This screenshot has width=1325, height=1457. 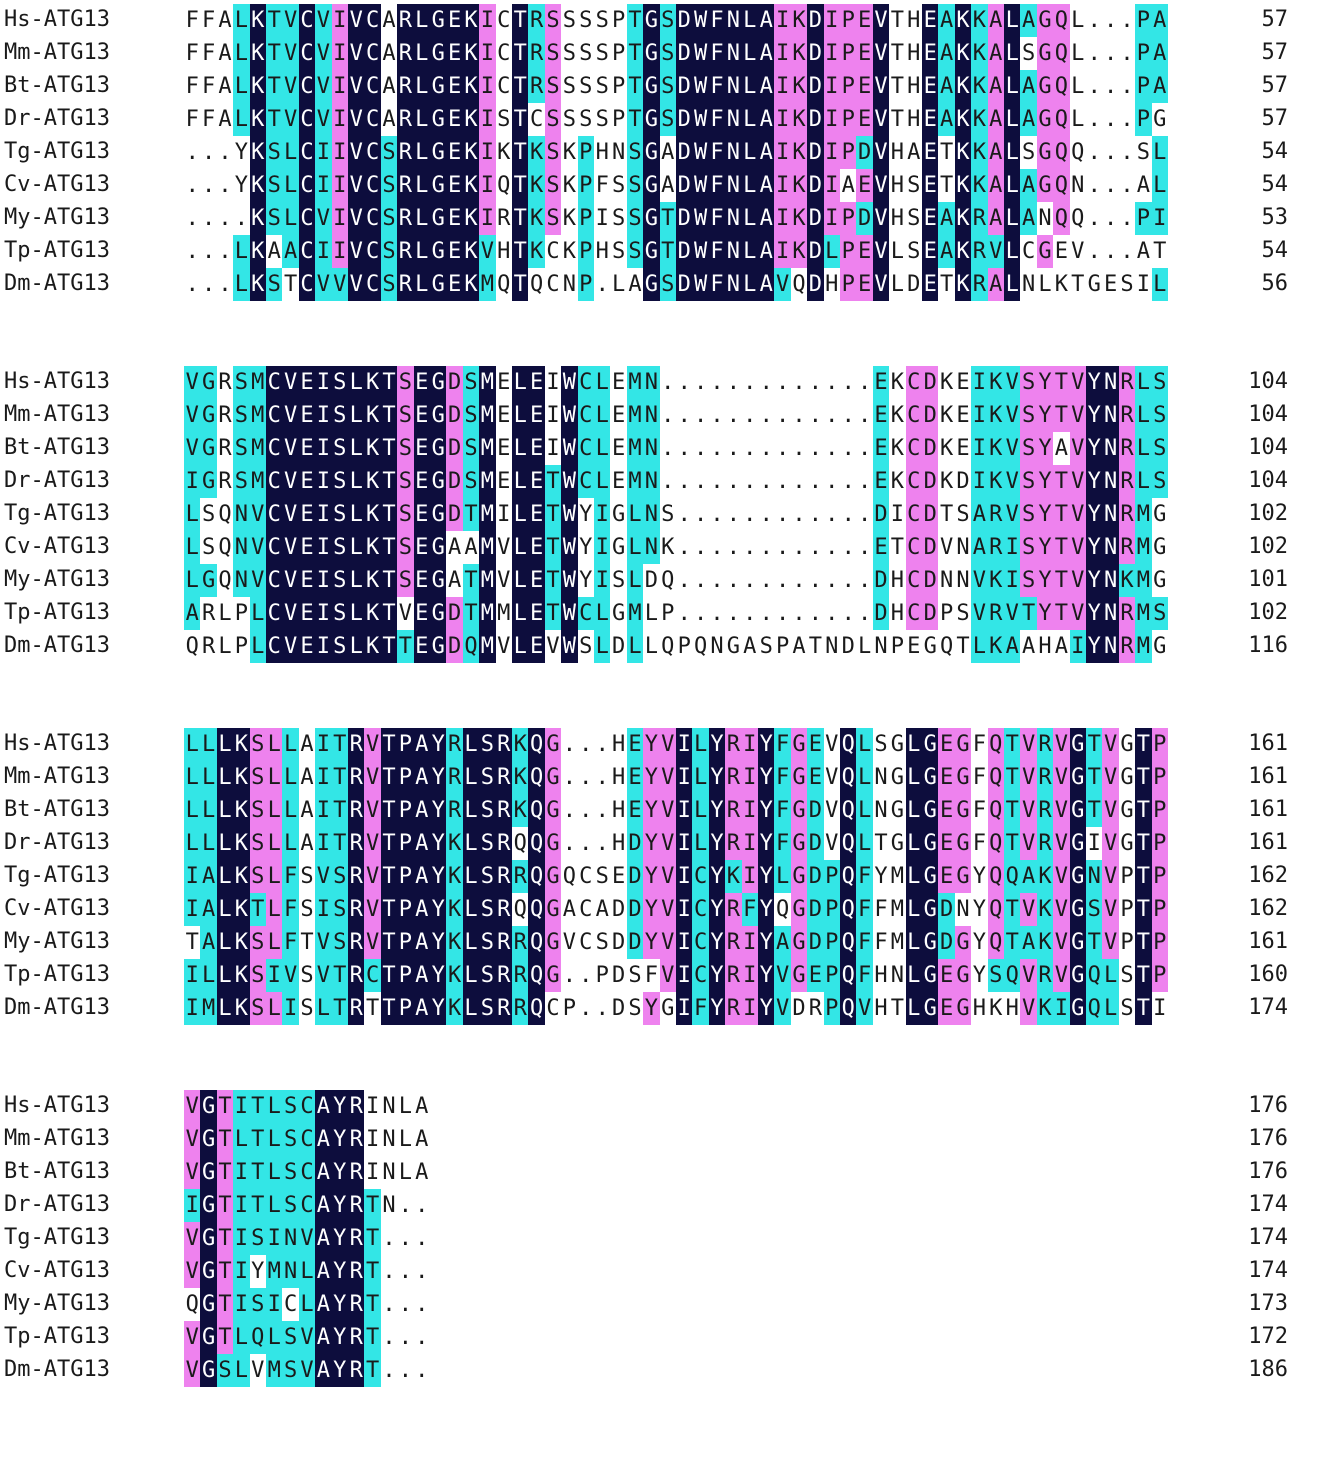 What do you see at coordinates (1268, 1007) in the screenshot?
I see `residue-position: 174` at bounding box center [1268, 1007].